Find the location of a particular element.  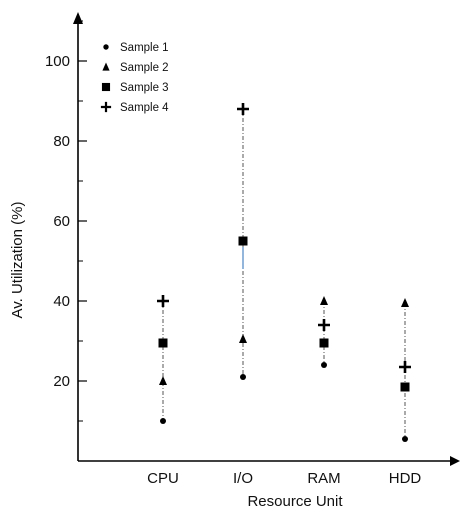

point-sample-4-cpu is located at coordinates (163, 301).